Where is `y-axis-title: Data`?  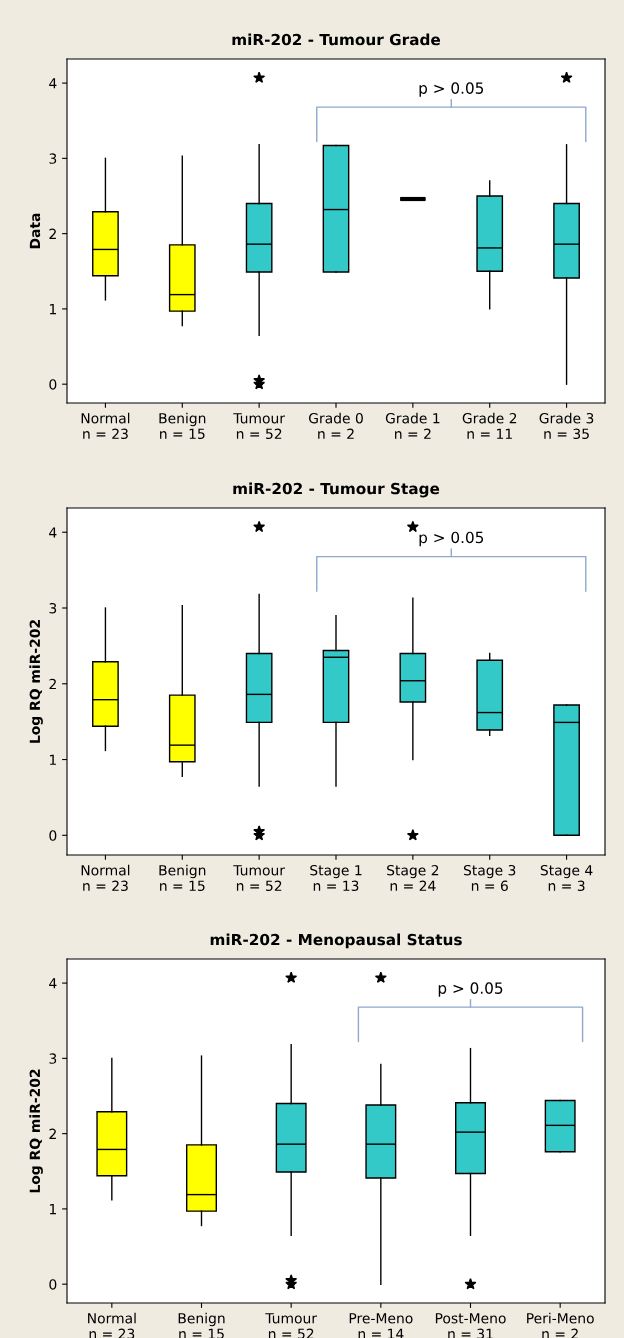 y-axis-title: Data is located at coordinates (35, 231).